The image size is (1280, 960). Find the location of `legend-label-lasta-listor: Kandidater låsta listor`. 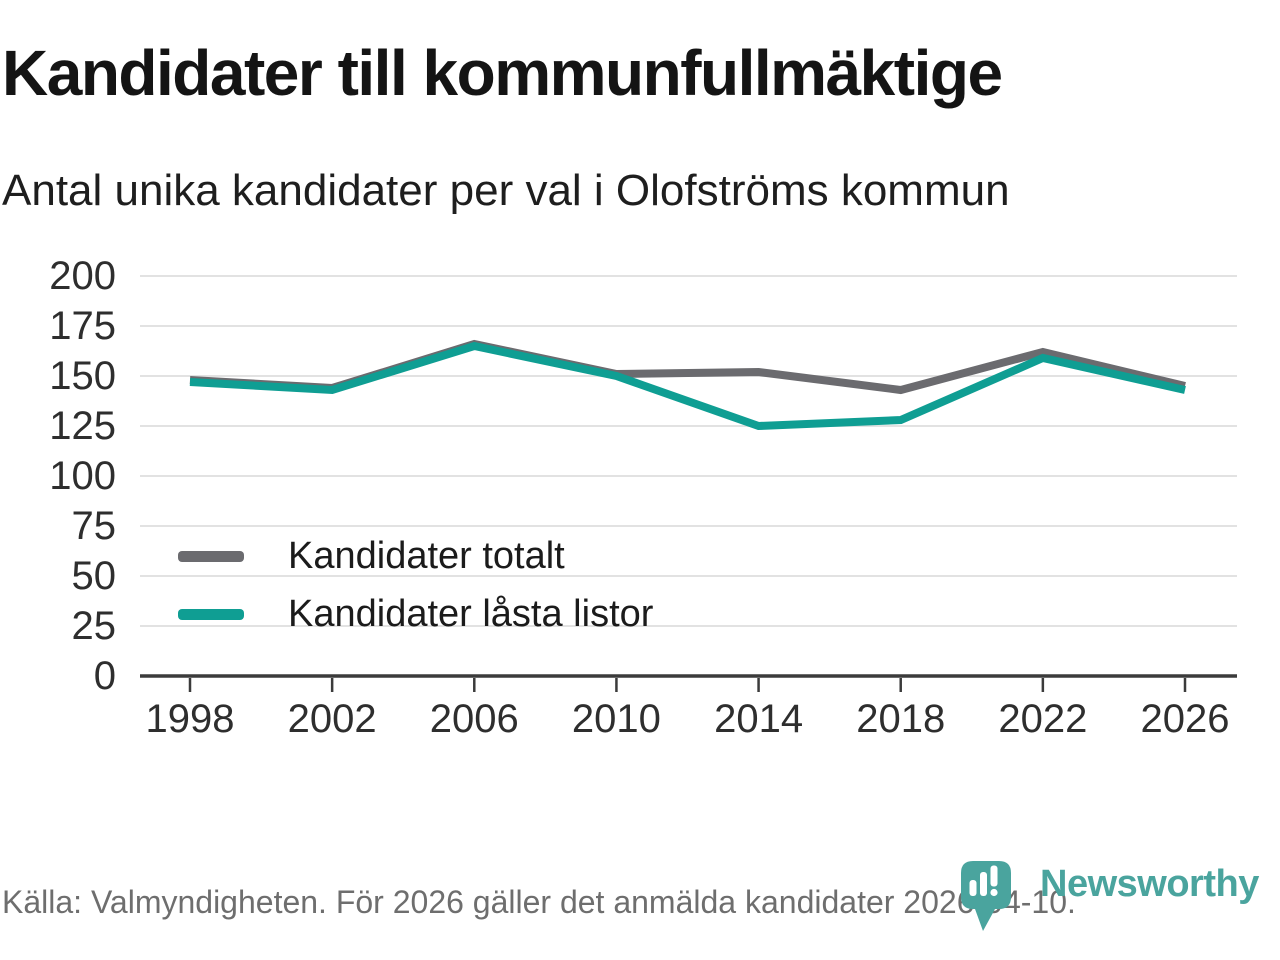

legend-label-lasta-listor: Kandidater låsta listor is located at coordinates (471, 613).